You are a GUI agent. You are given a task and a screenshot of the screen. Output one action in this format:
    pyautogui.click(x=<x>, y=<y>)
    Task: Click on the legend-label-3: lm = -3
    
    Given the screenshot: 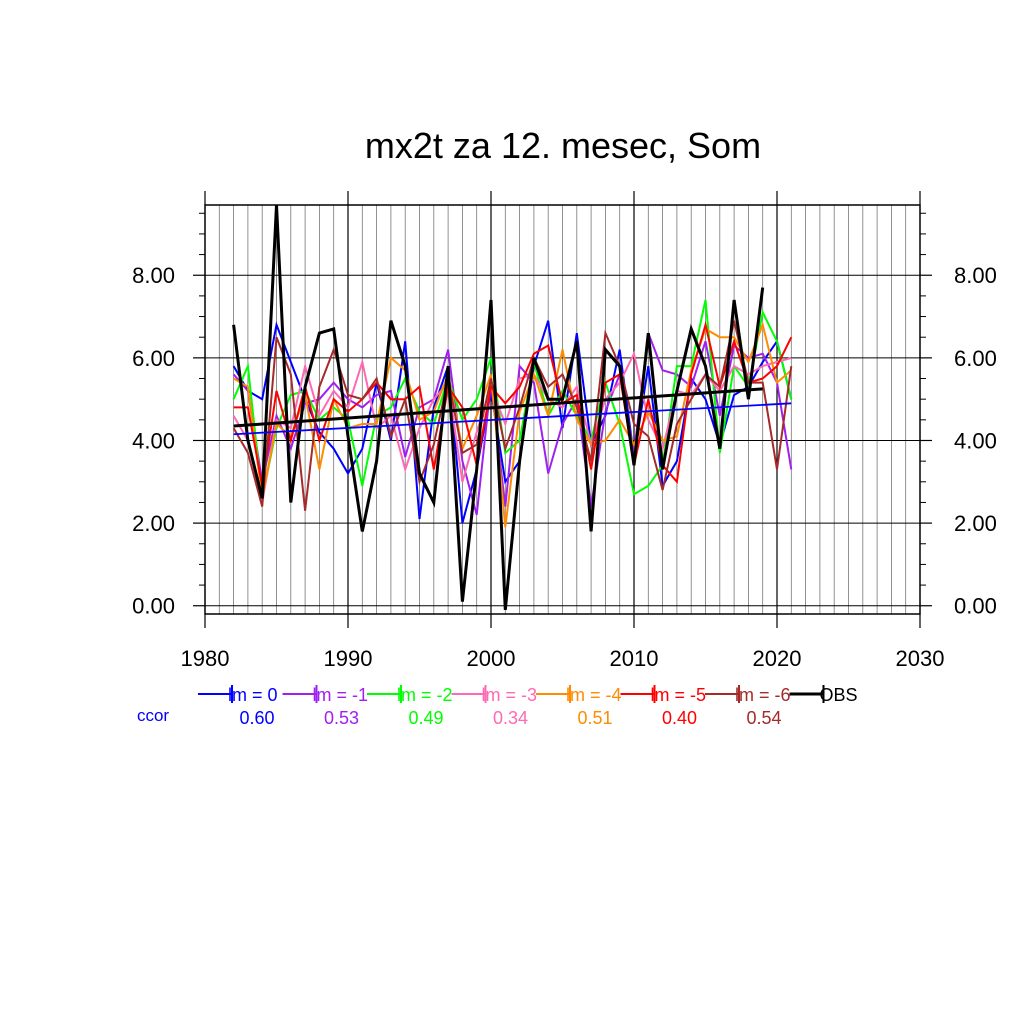 What is the action you would take?
    pyautogui.click(x=510, y=695)
    